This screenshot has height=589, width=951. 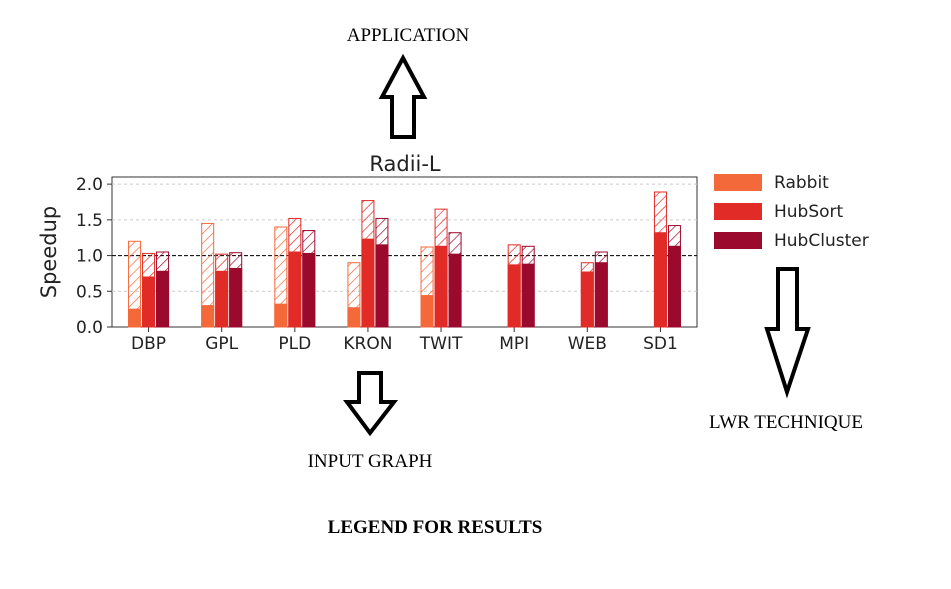 What do you see at coordinates (294, 344) in the screenshot?
I see `x-tick-label-pld: PLD` at bounding box center [294, 344].